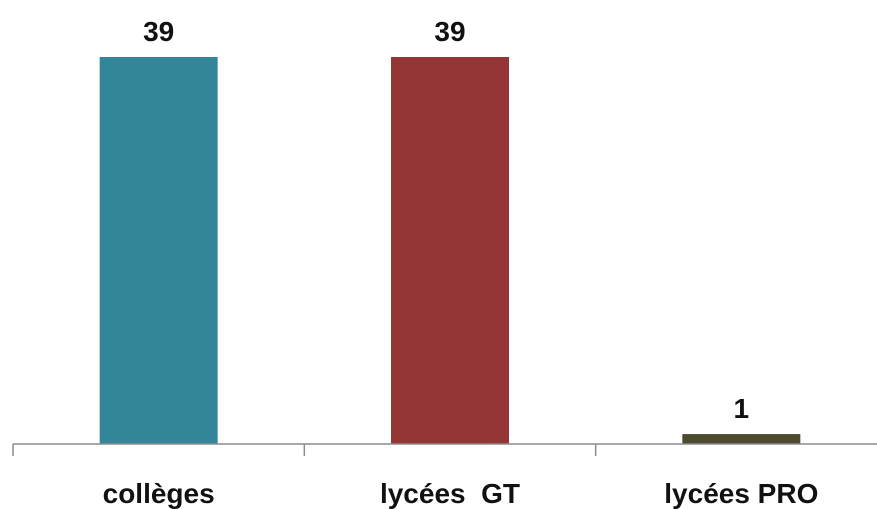  Describe the element at coordinates (304, 450) in the screenshot. I see `x-axis-ticks` at that location.